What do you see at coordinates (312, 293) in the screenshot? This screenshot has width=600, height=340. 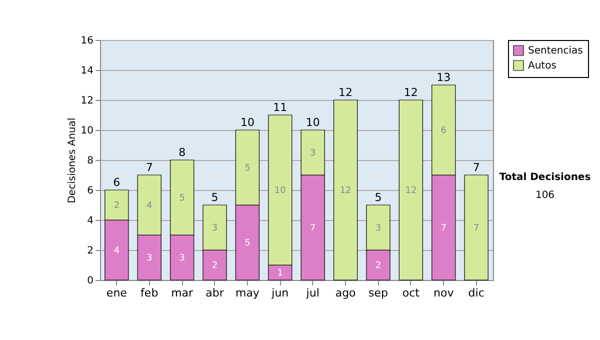 I see `x-tick-label: jul` at bounding box center [312, 293].